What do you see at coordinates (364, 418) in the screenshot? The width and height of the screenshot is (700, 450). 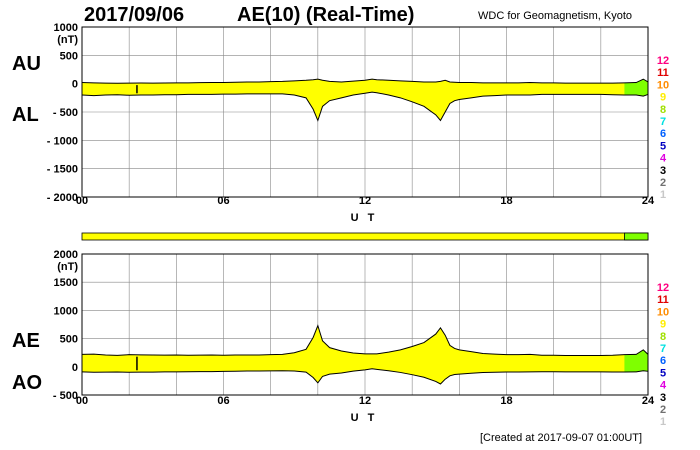 I see `lower-x-axis-label: U T` at bounding box center [364, 418].